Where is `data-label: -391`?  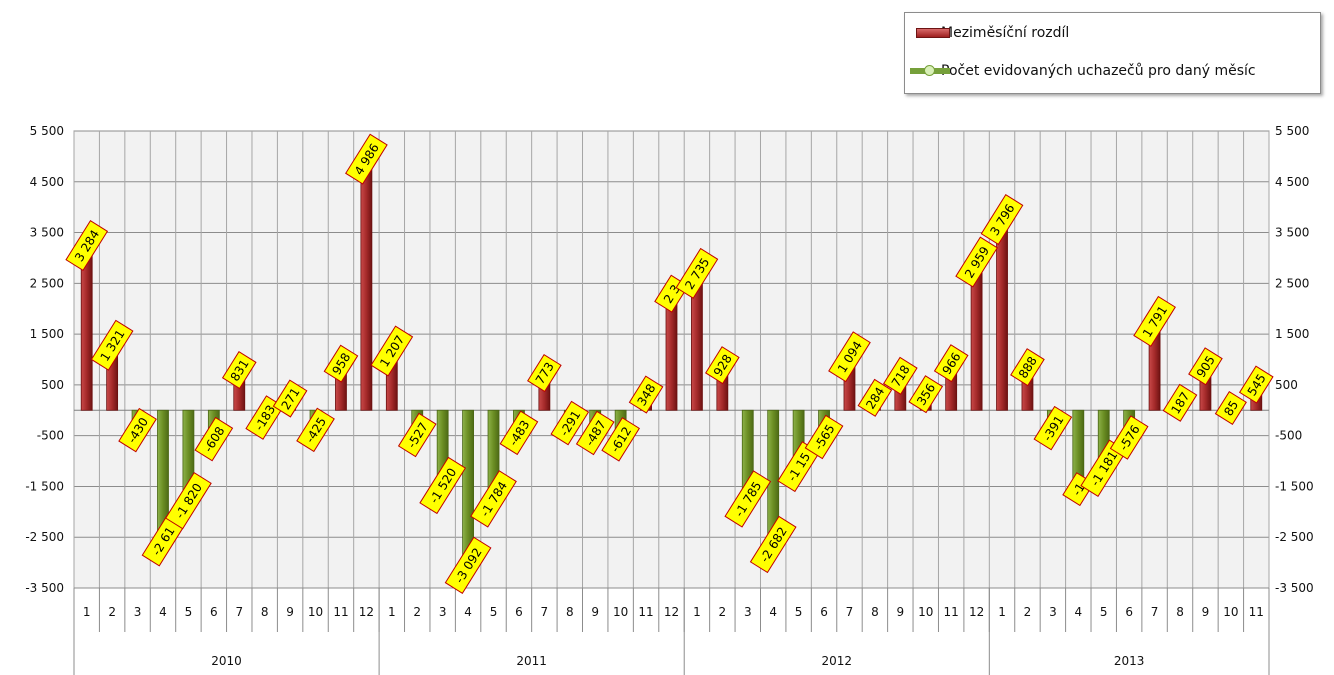 data-label: -391 is located at coordinates (1053, 428).